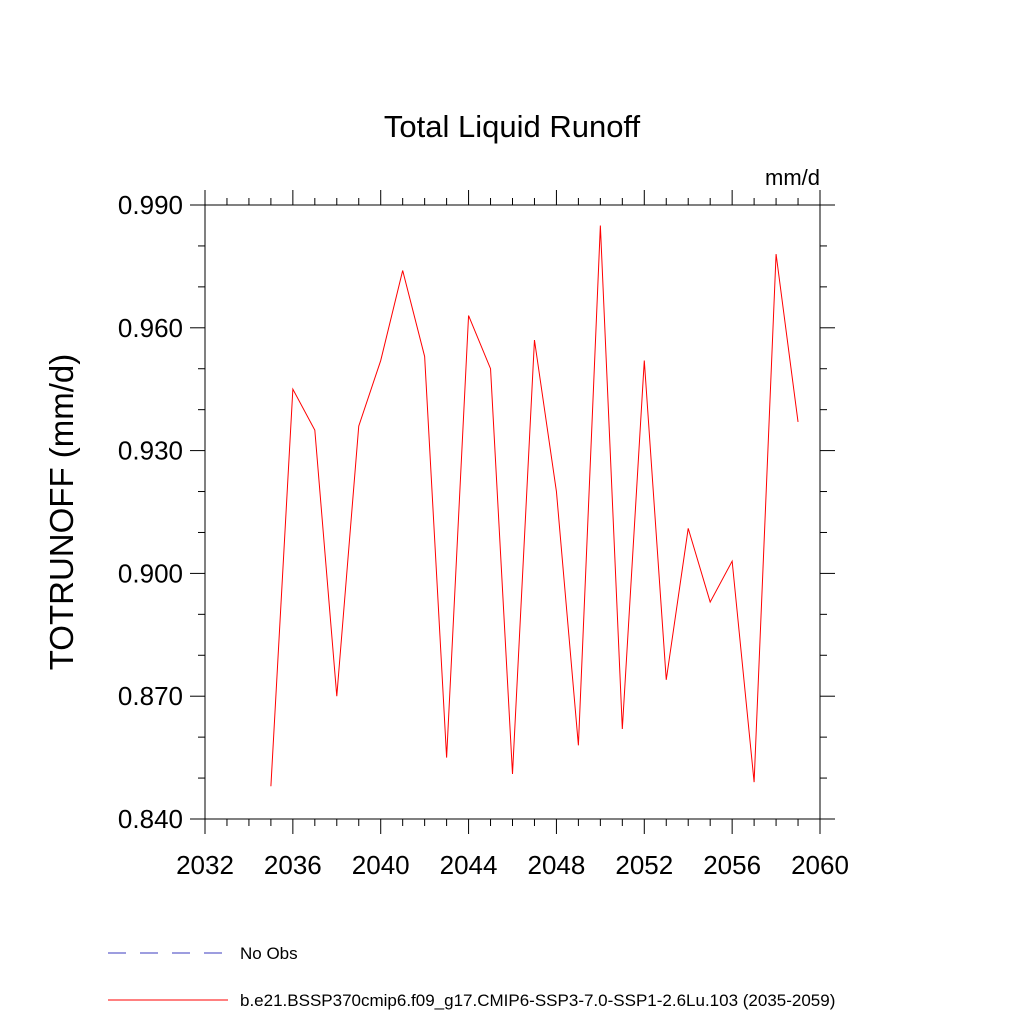  Describe the element at coordinates (792, 177) in the screenshot. I see `units-label: mm/d` at that location.